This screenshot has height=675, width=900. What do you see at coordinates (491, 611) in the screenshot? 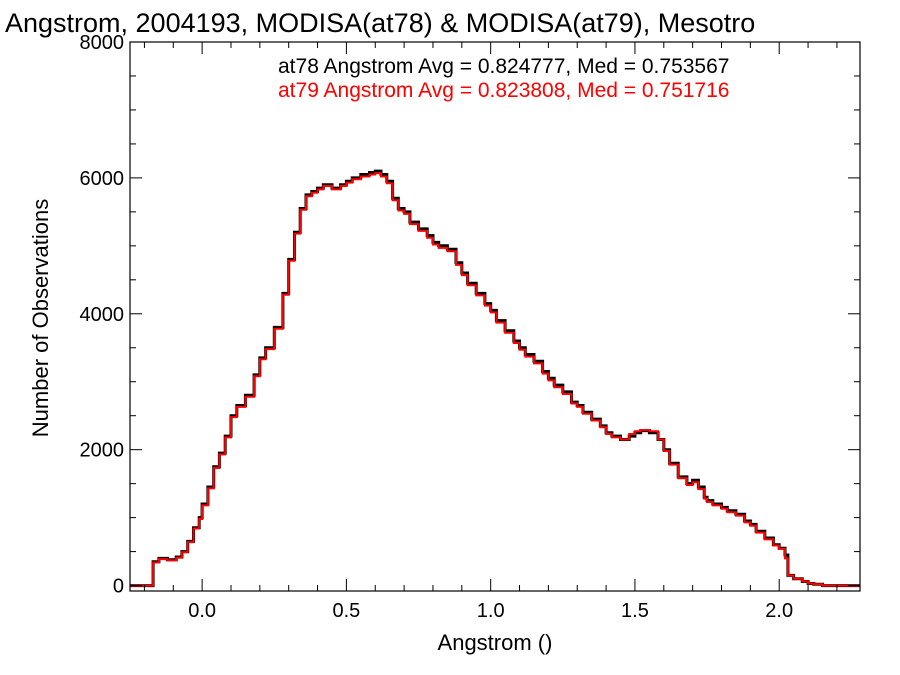
I see `x-tick-label: 1.0` at bounding box center [491, 611].